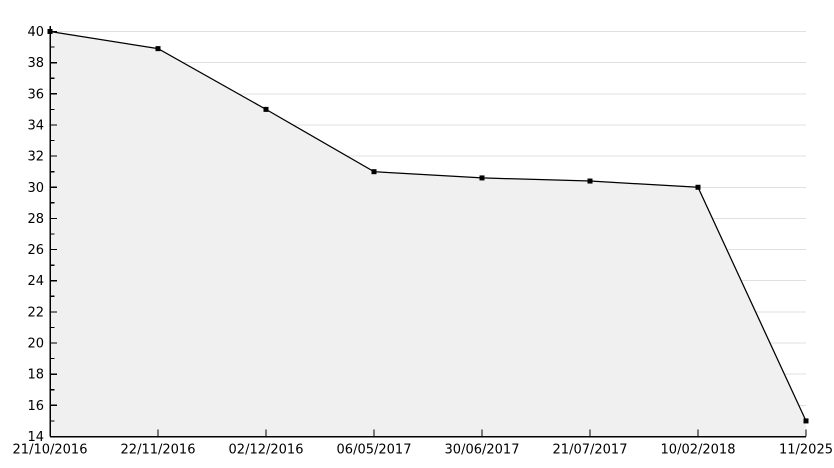 The image size is (834, 468). What do you see at coordinates (35, 281) in the screenshot?
I see `y-tick-label: 24` at bounding box center [35, 281].